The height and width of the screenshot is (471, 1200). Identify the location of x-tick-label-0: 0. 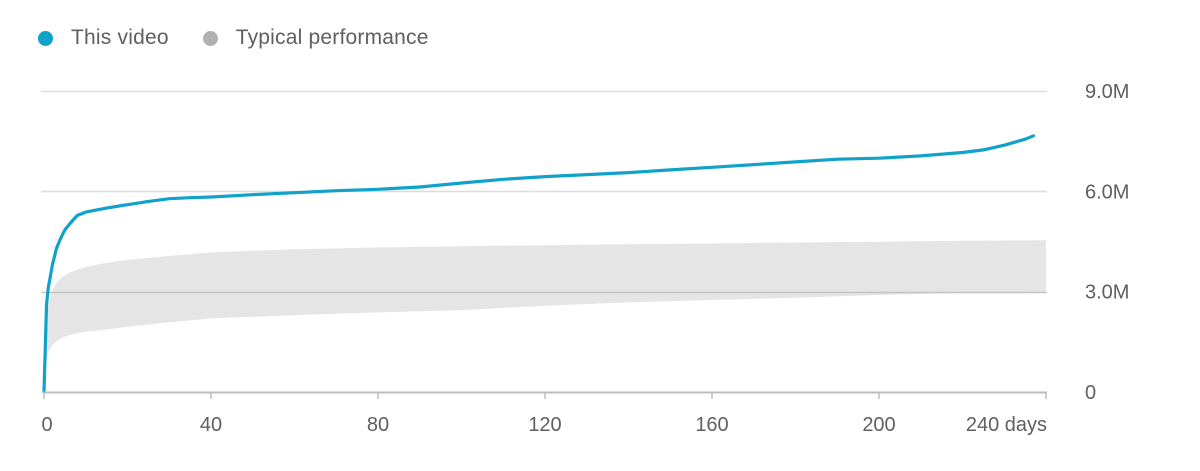
(46, 425).